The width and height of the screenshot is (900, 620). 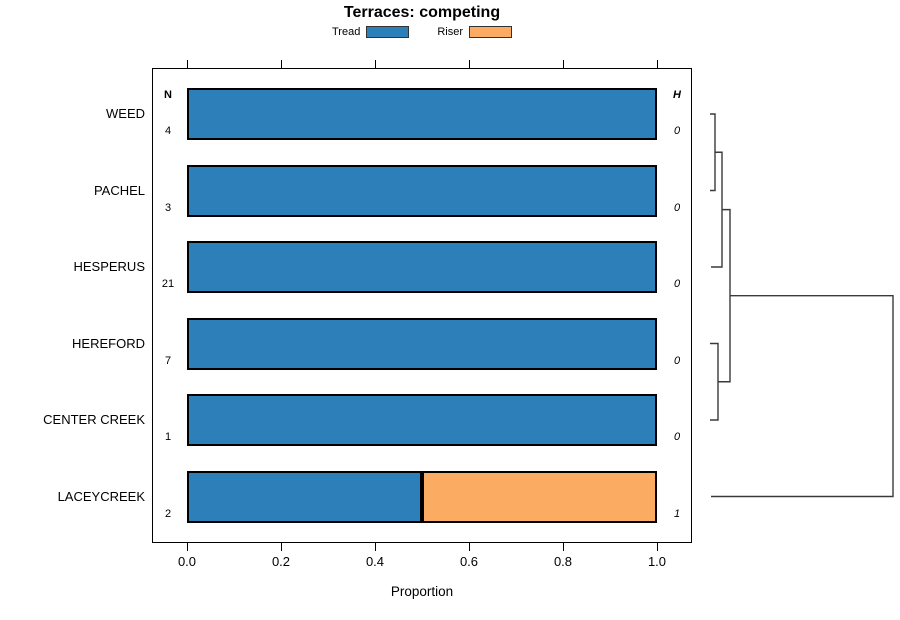 What do you see at coordinates (168, 513) in the screenshot?
I see `n-value: 2` at bounding box center [168, 513].